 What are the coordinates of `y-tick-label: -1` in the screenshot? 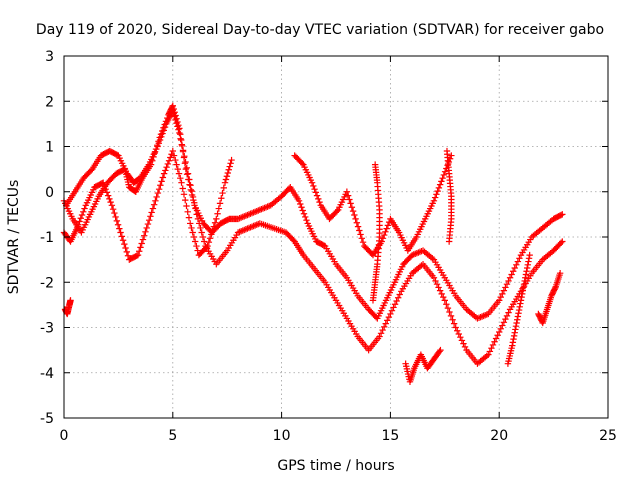 It's located at (47, 238).